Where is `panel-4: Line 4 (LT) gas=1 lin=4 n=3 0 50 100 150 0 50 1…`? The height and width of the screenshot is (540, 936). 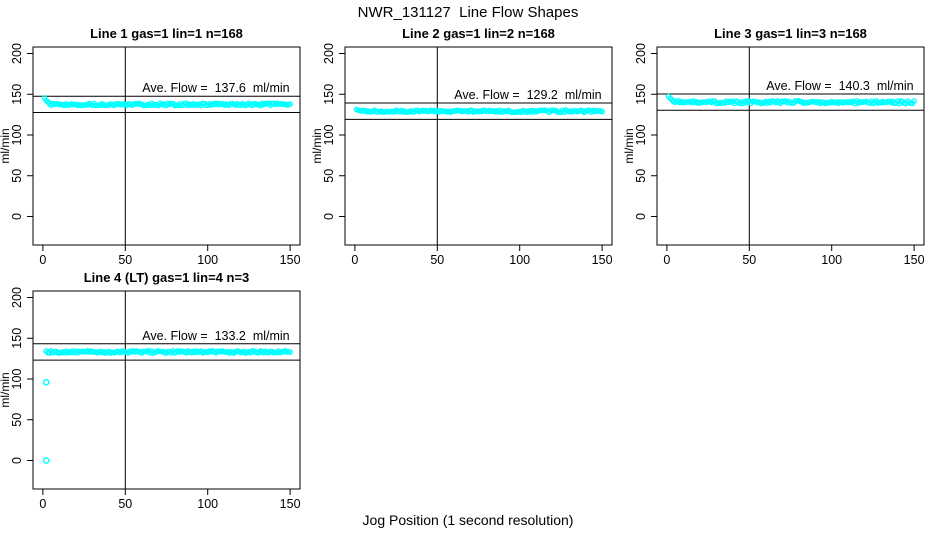
panel-4: Line 4 (LT) gas=1 lin=4 n=3 0 50 100 150 0 50 1… is located at coordinates (150, 390).